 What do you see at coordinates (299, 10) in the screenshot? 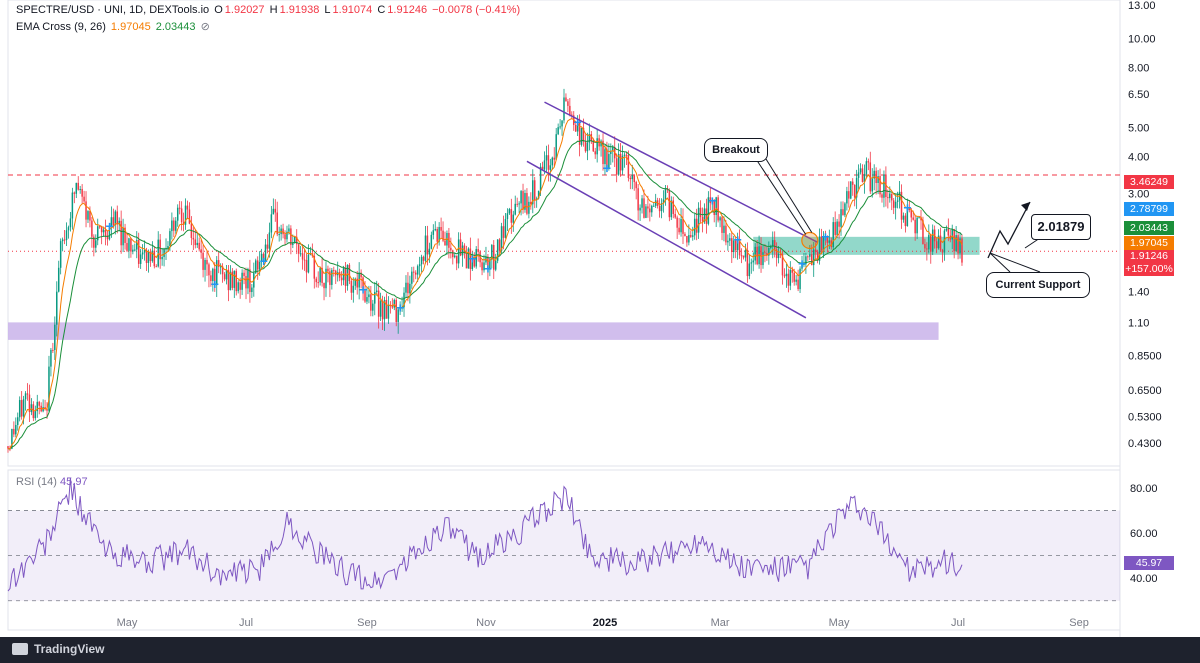
I see `high-value: 1.91938` at bounding box center [299, 10].